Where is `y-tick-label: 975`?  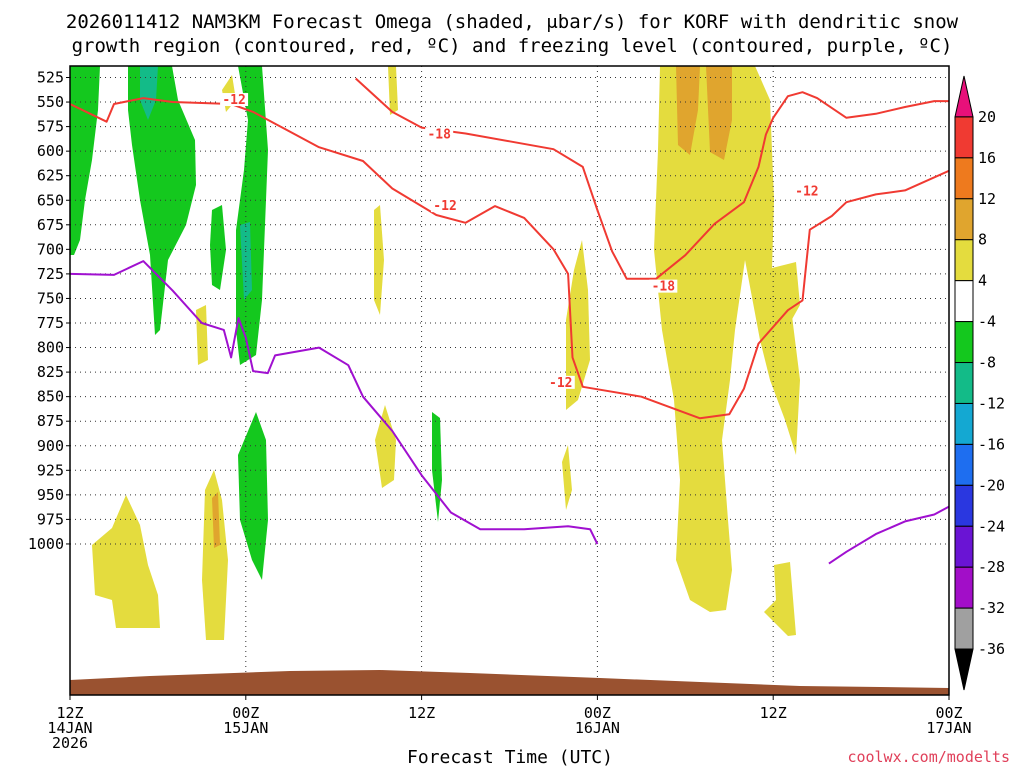 y-tick-label: 975 is located at coordinates (50, 519).